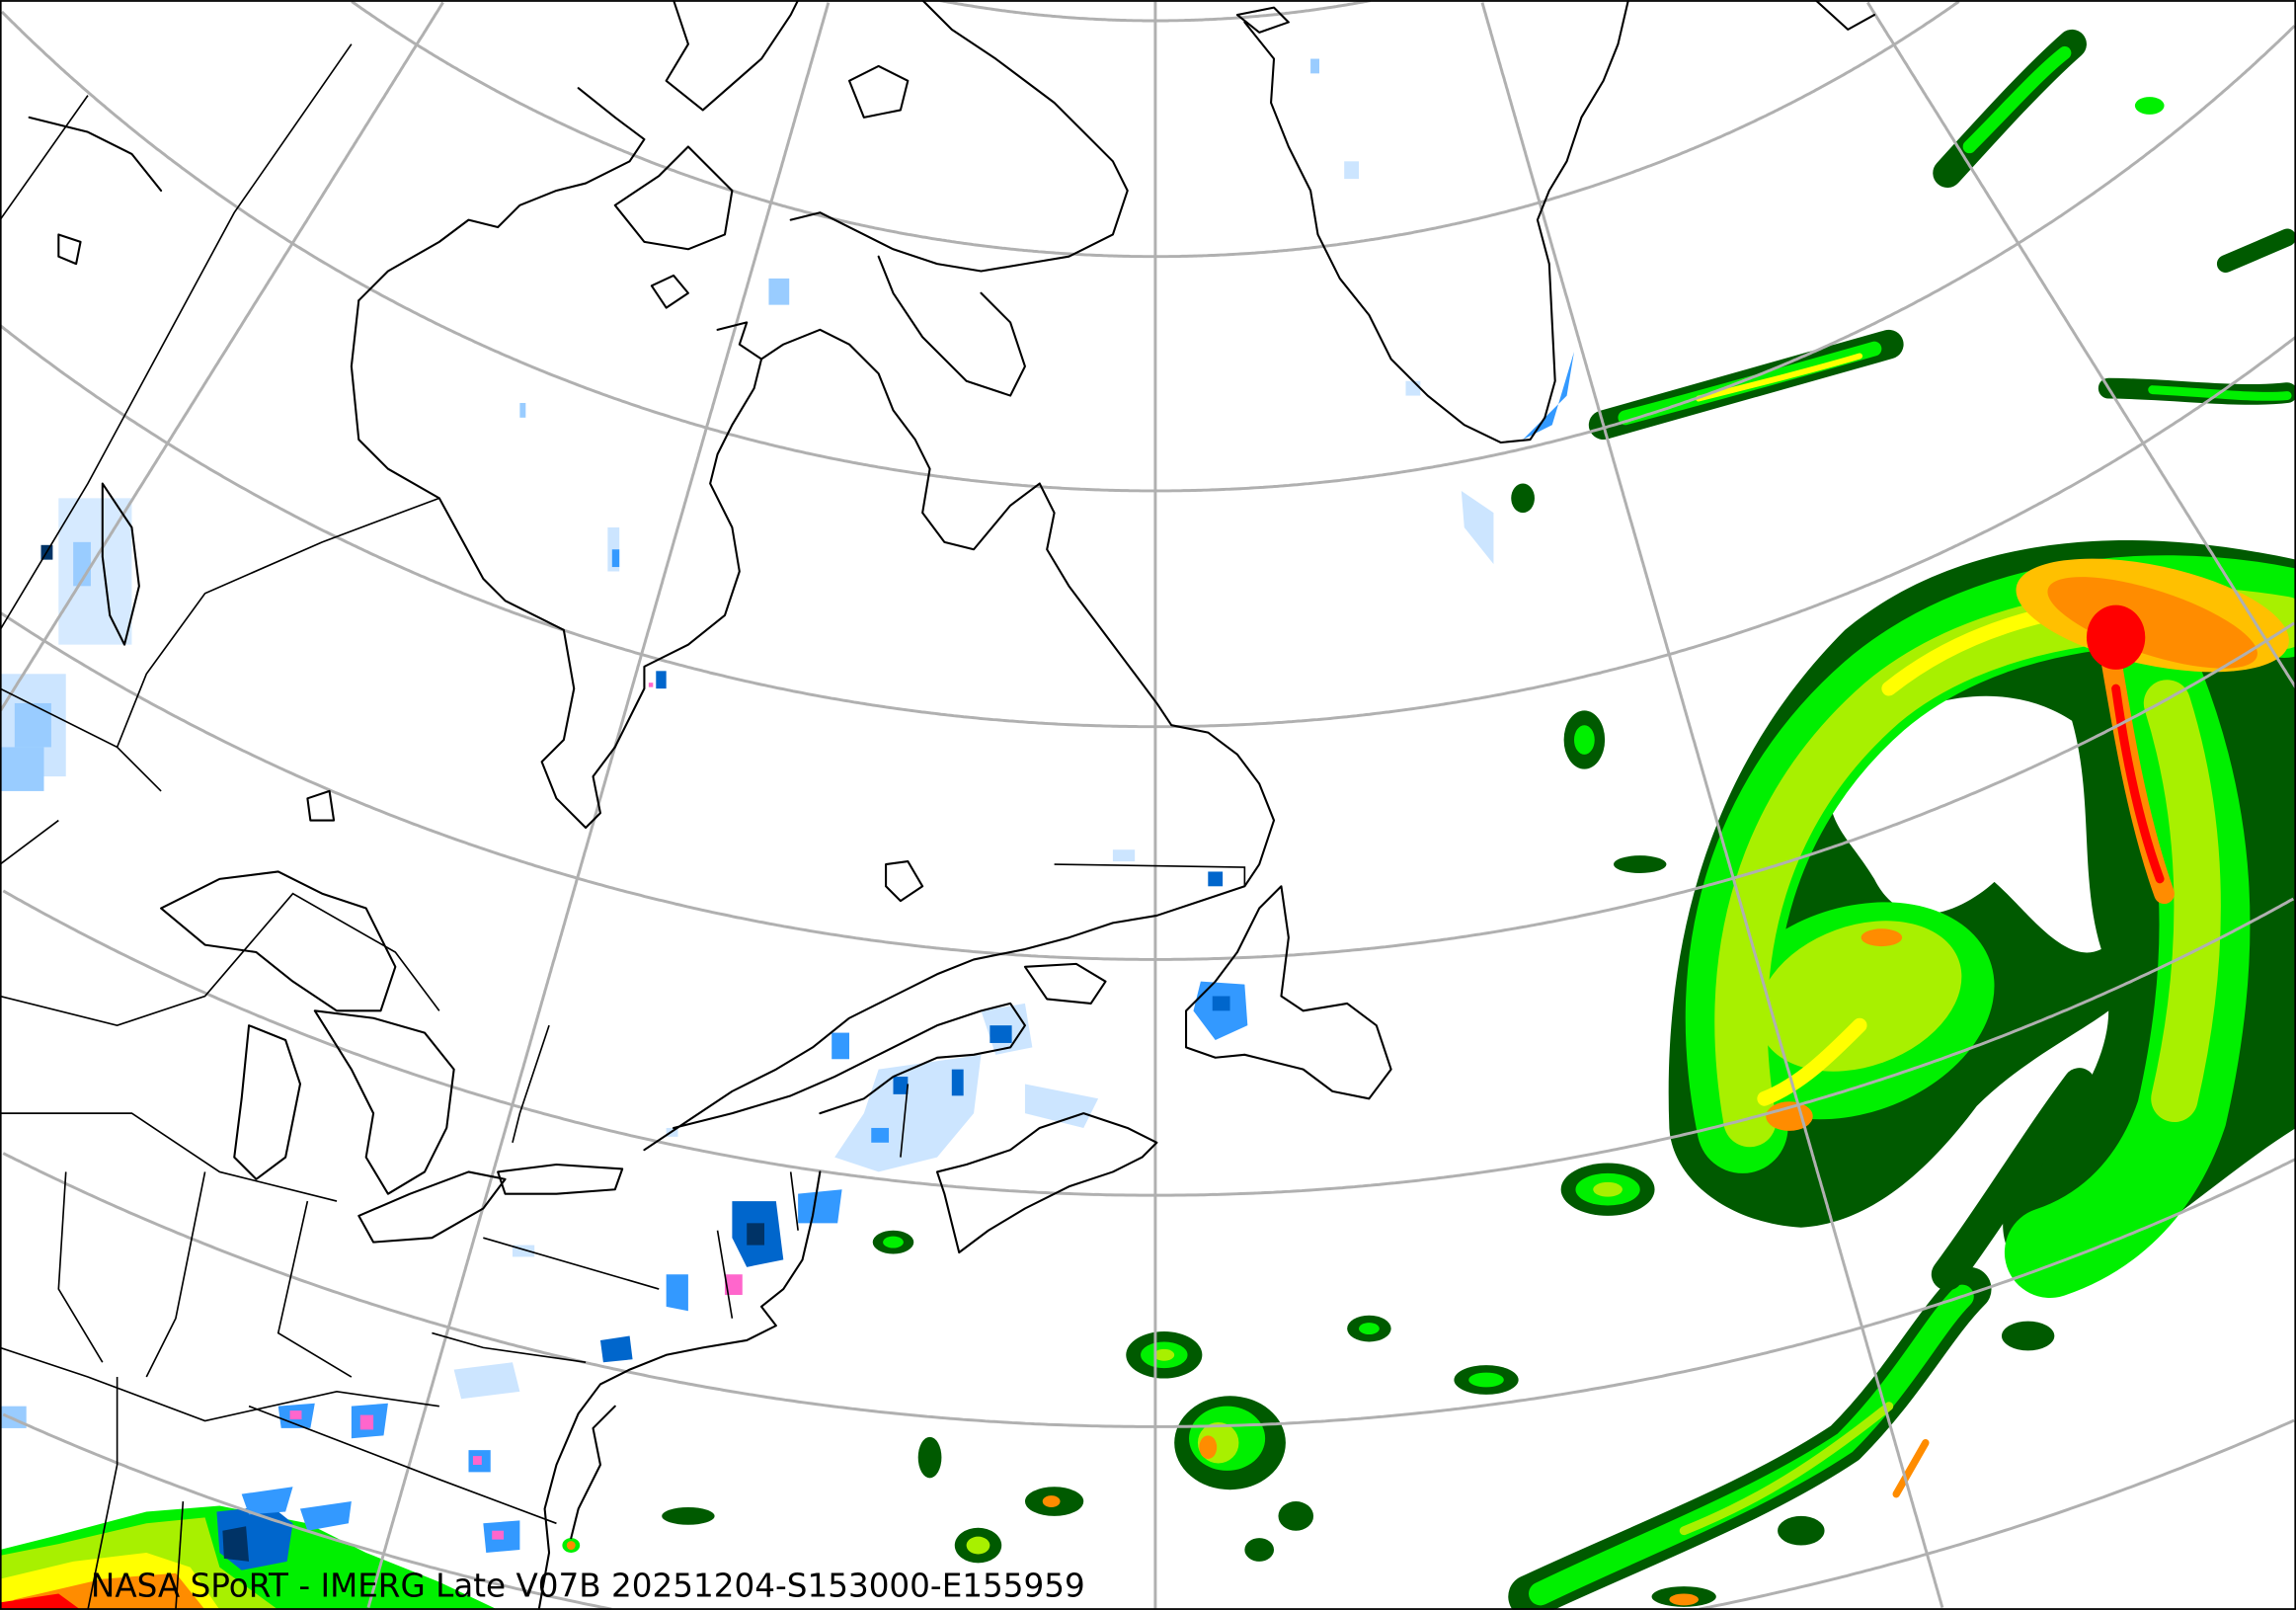 Image resolution: width=2296 pixels, height=1610 pixels. What do you see at coordinates (502, 194) in the screenshot?
I see `hudson-north-coast` at bounding box center [502, 194].